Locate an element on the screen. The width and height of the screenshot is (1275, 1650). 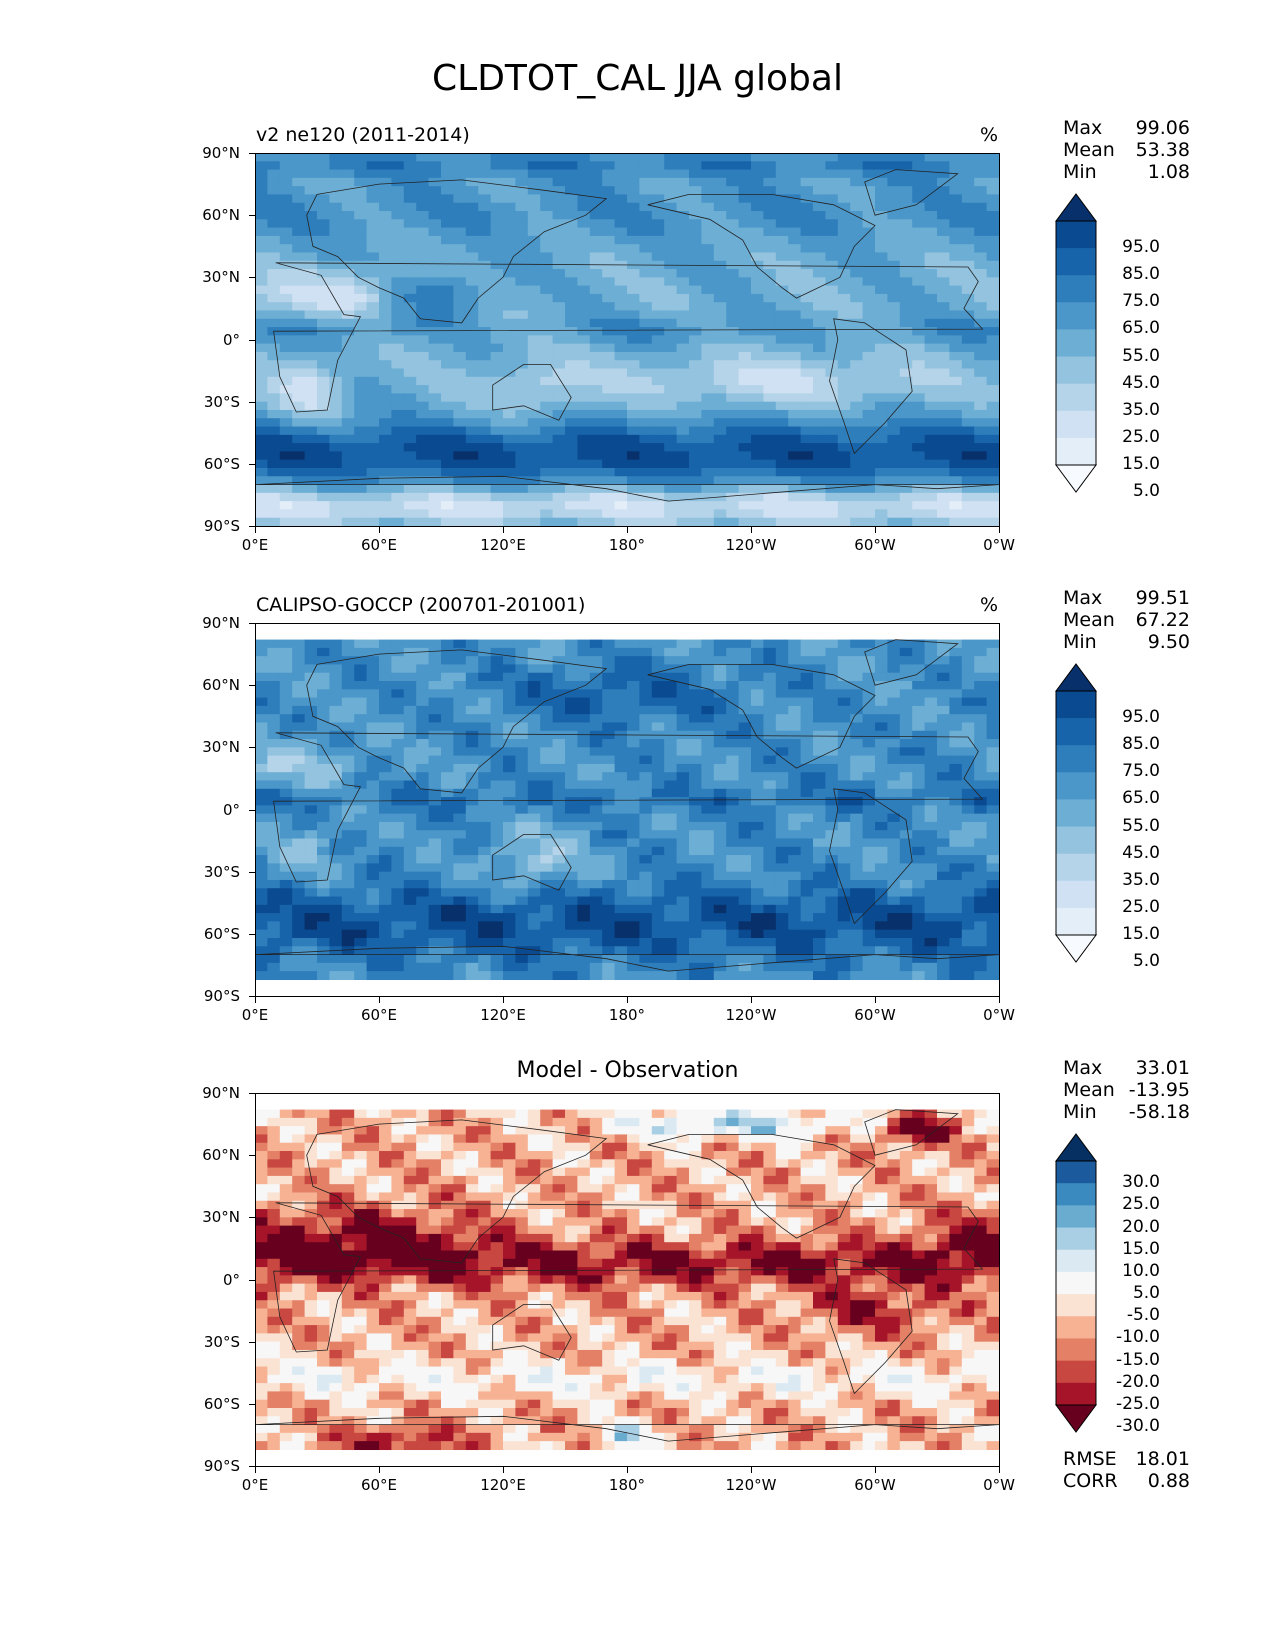
colorbar-extend-min is located at coordinates (1076, 478).